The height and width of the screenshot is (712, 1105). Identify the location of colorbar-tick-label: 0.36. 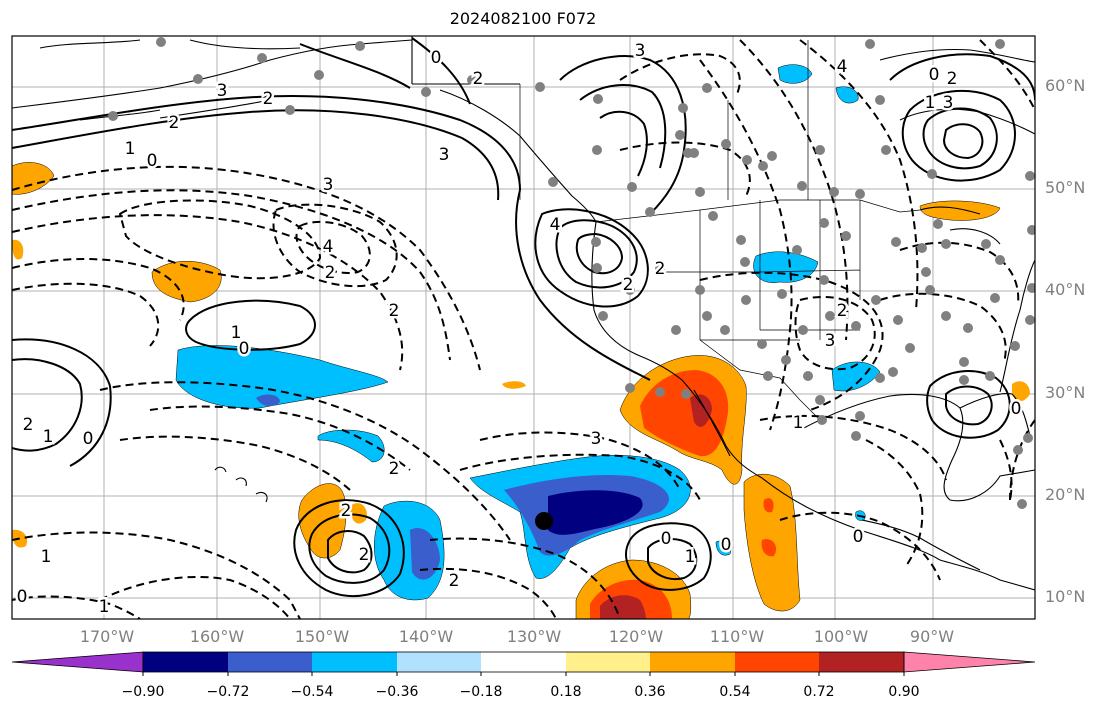
(650, 692).